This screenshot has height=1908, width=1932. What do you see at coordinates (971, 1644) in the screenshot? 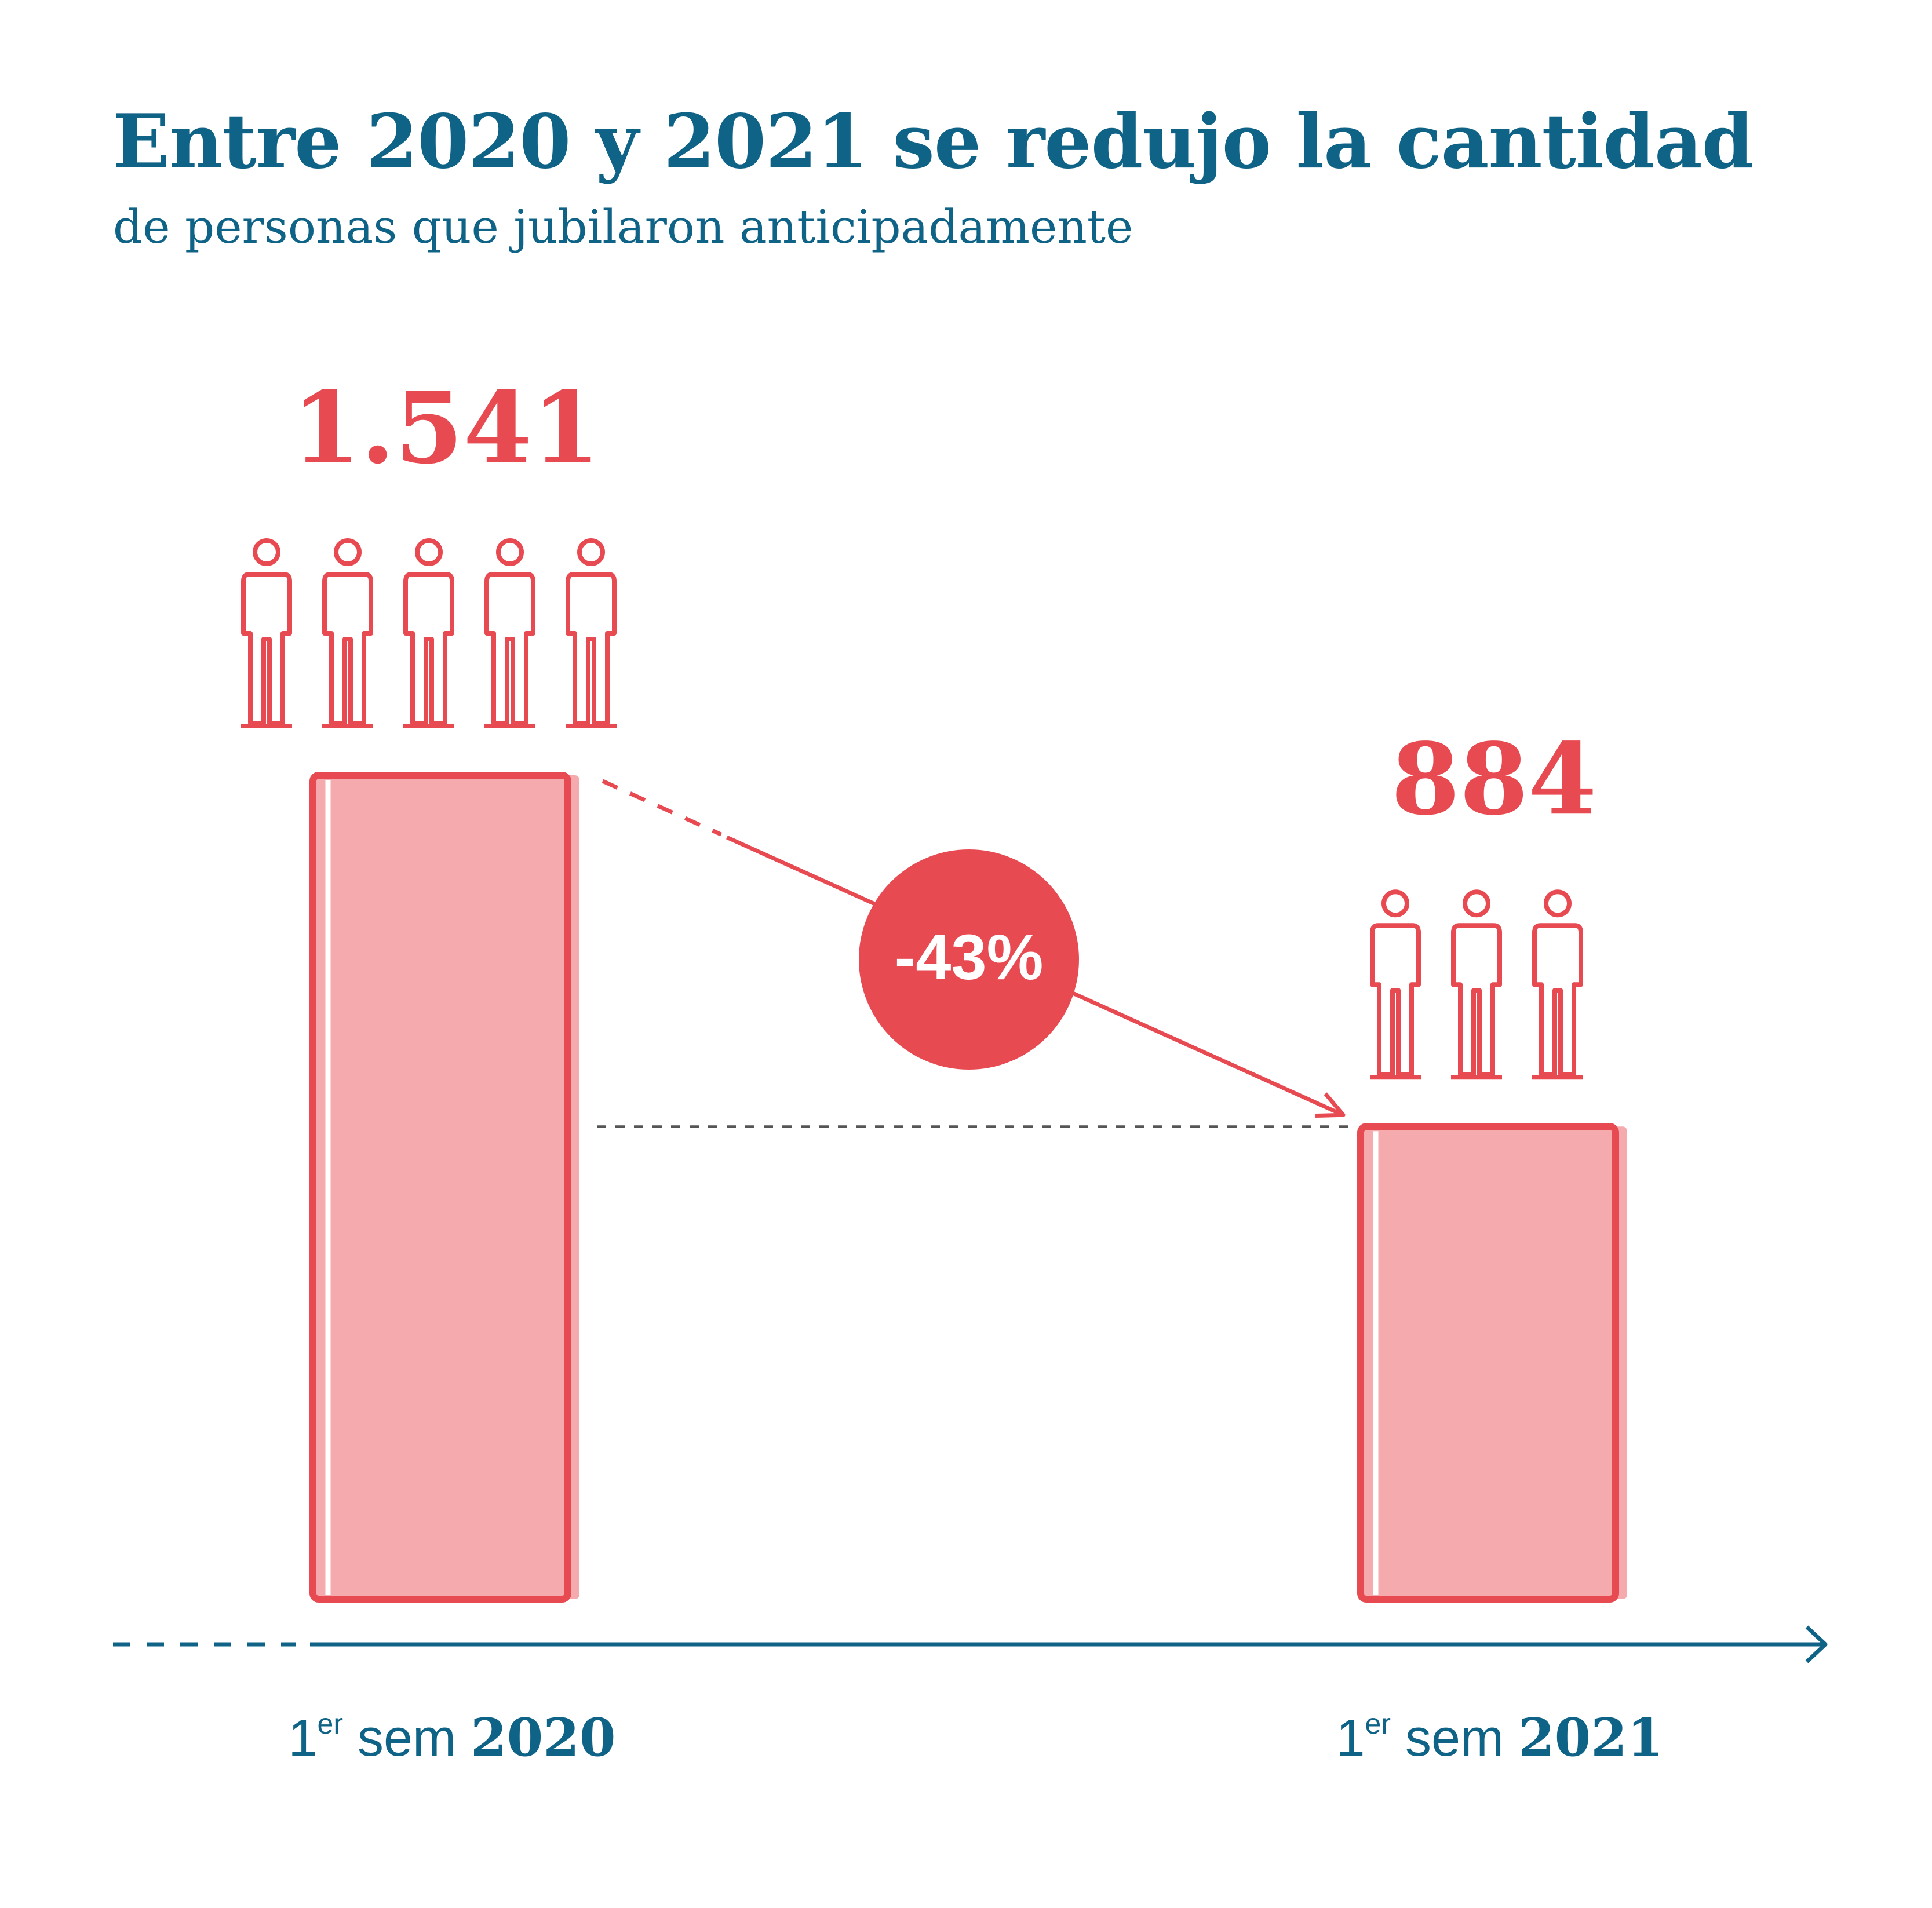
I see `x-axis` at bounding box center [971, 1644].